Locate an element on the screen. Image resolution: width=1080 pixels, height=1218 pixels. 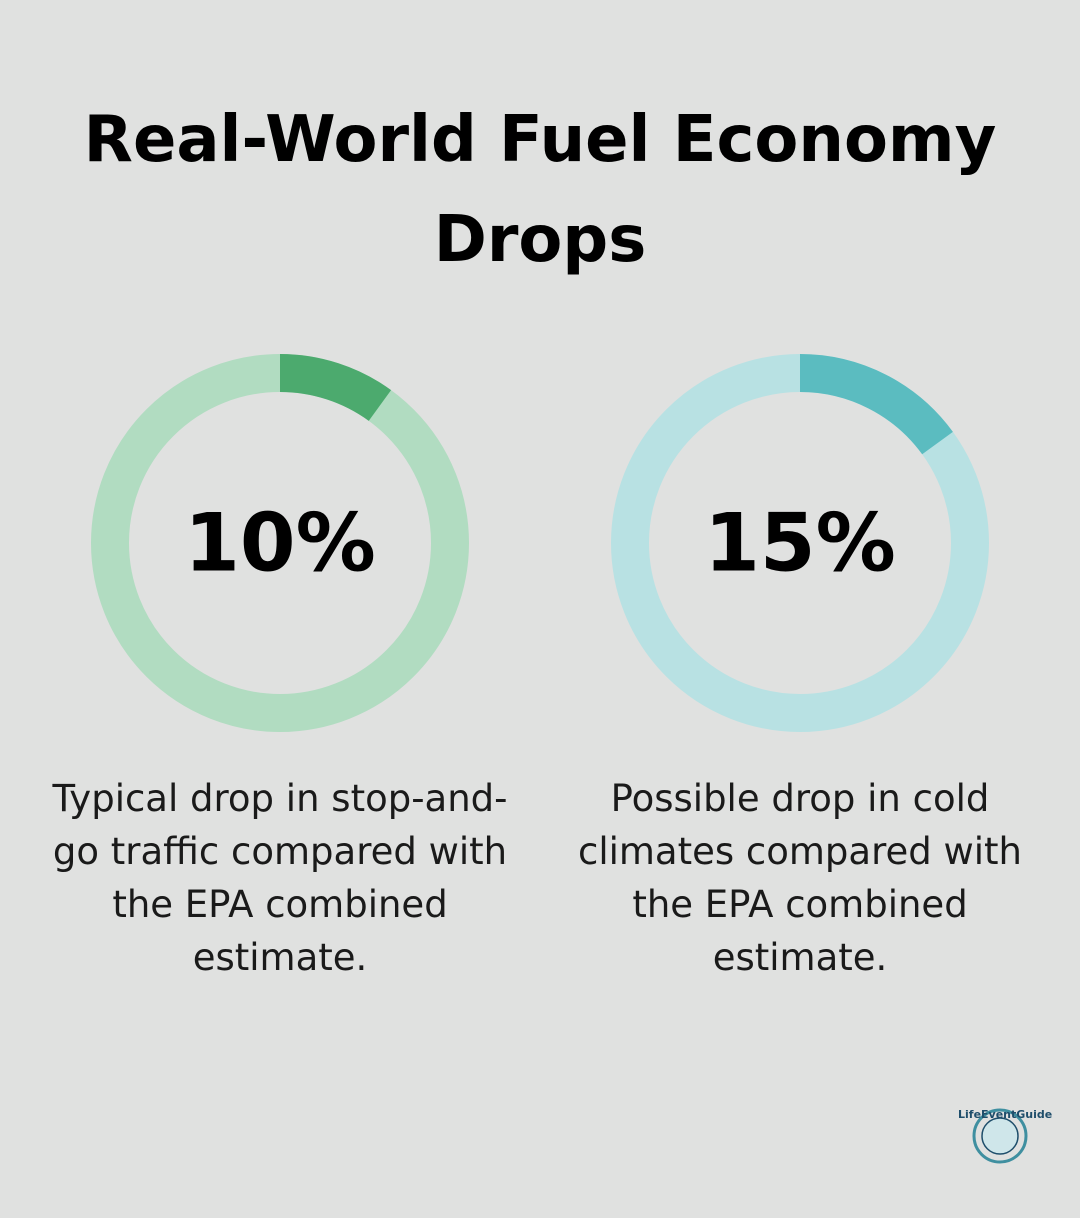
title: Real-World Fuel Economy Drops is located at coordinates (540, 190).